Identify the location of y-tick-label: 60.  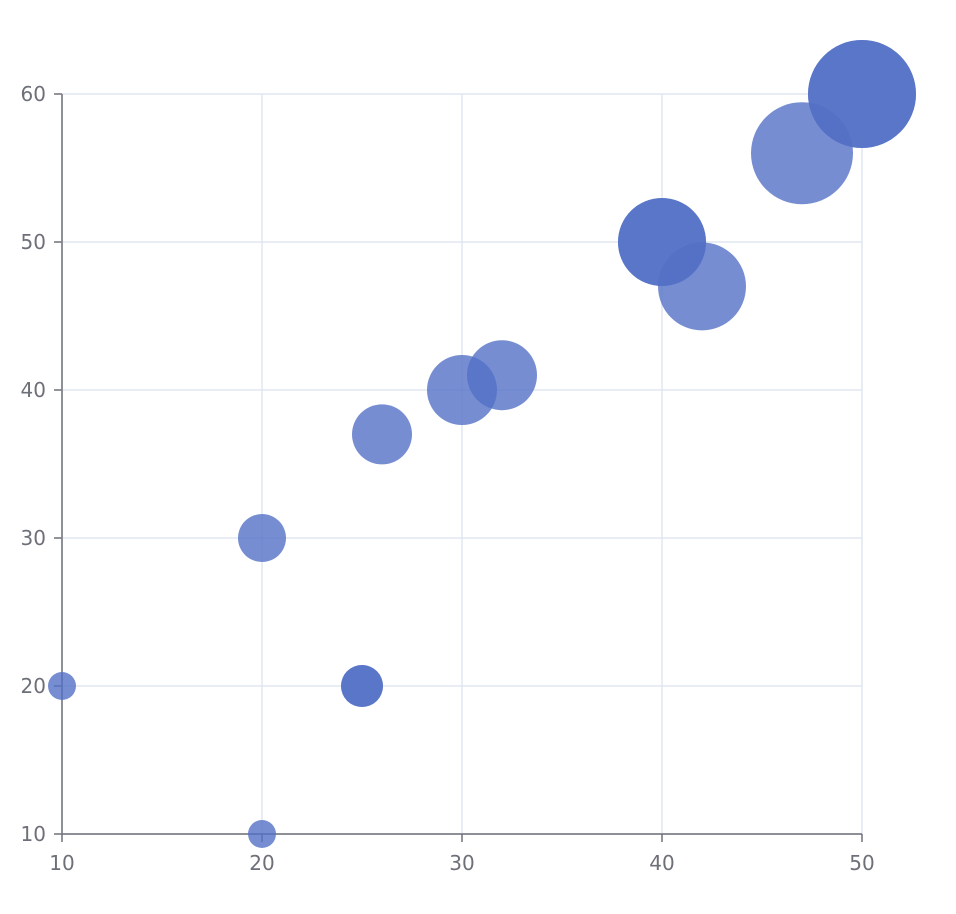
(33, 94).